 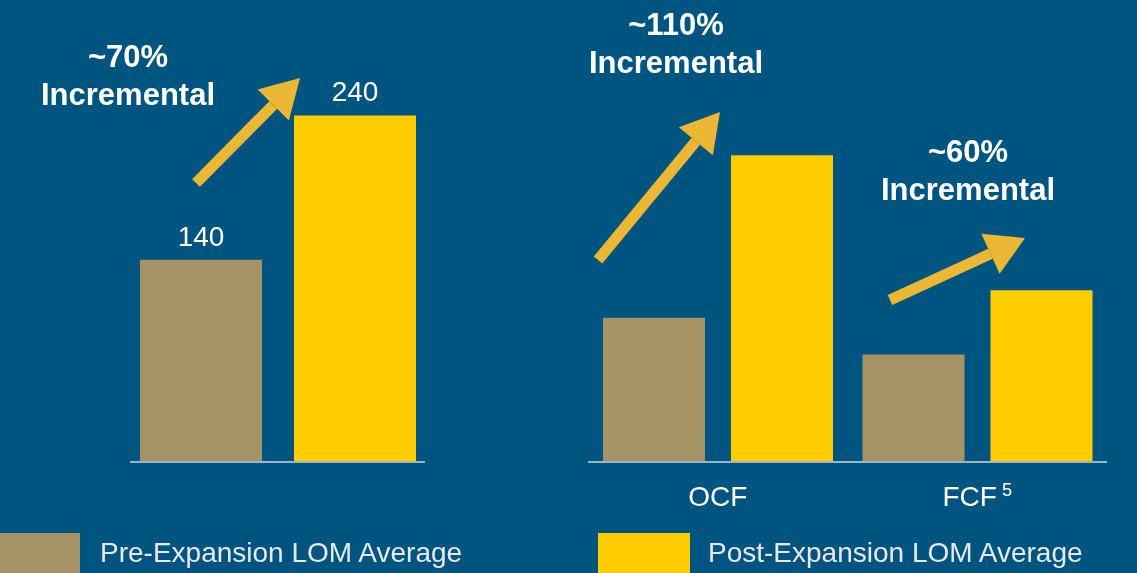 What do you see at coordinates (355, 92) in the screenshot?
I see `data-label: 240` at bounding box center [355, 92].